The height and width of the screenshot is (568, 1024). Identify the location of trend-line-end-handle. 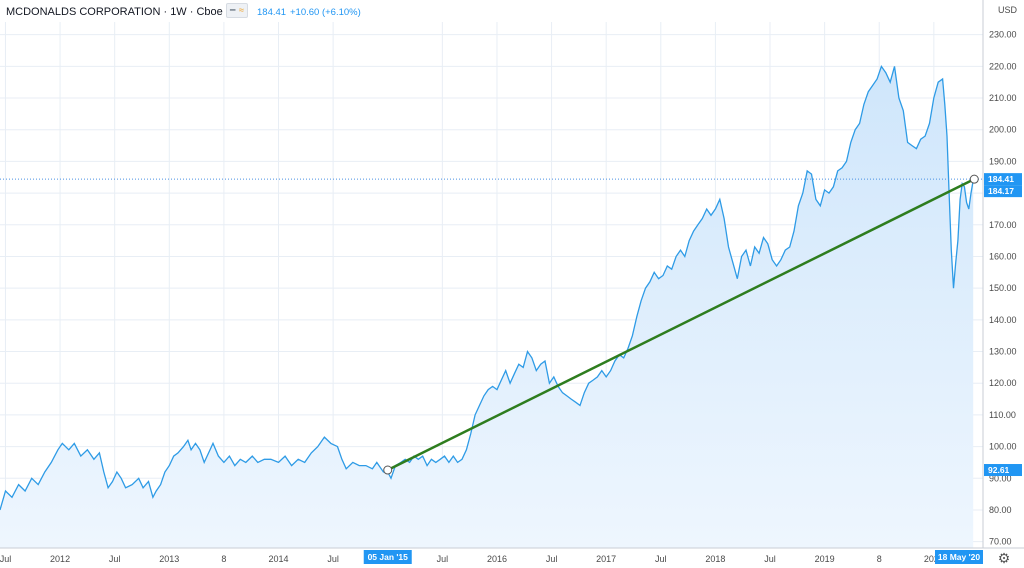
(974, 179).